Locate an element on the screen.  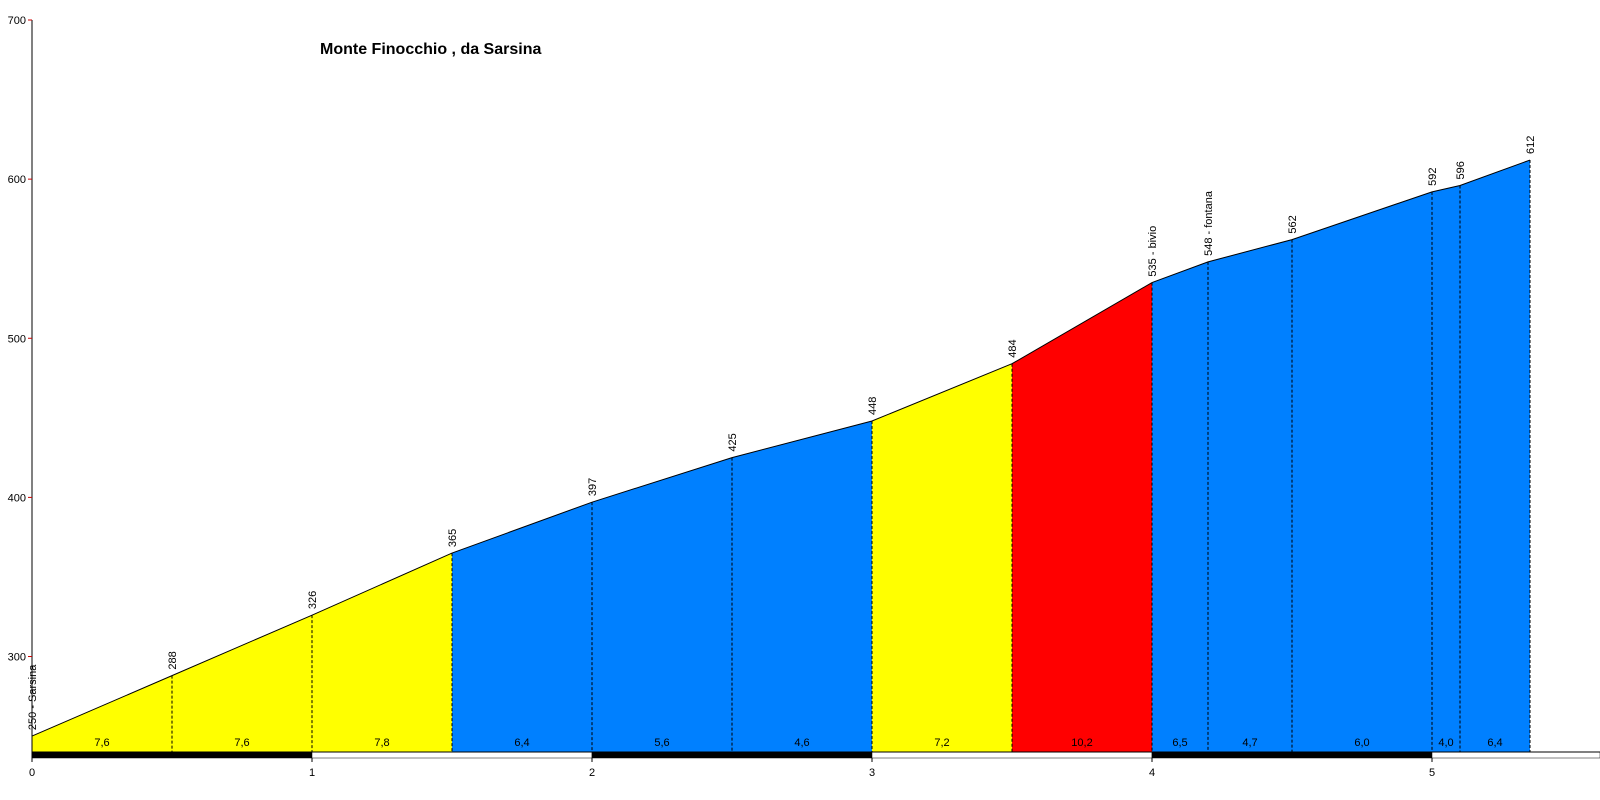
point-label: 484 is located at coordinates (1013, 348).